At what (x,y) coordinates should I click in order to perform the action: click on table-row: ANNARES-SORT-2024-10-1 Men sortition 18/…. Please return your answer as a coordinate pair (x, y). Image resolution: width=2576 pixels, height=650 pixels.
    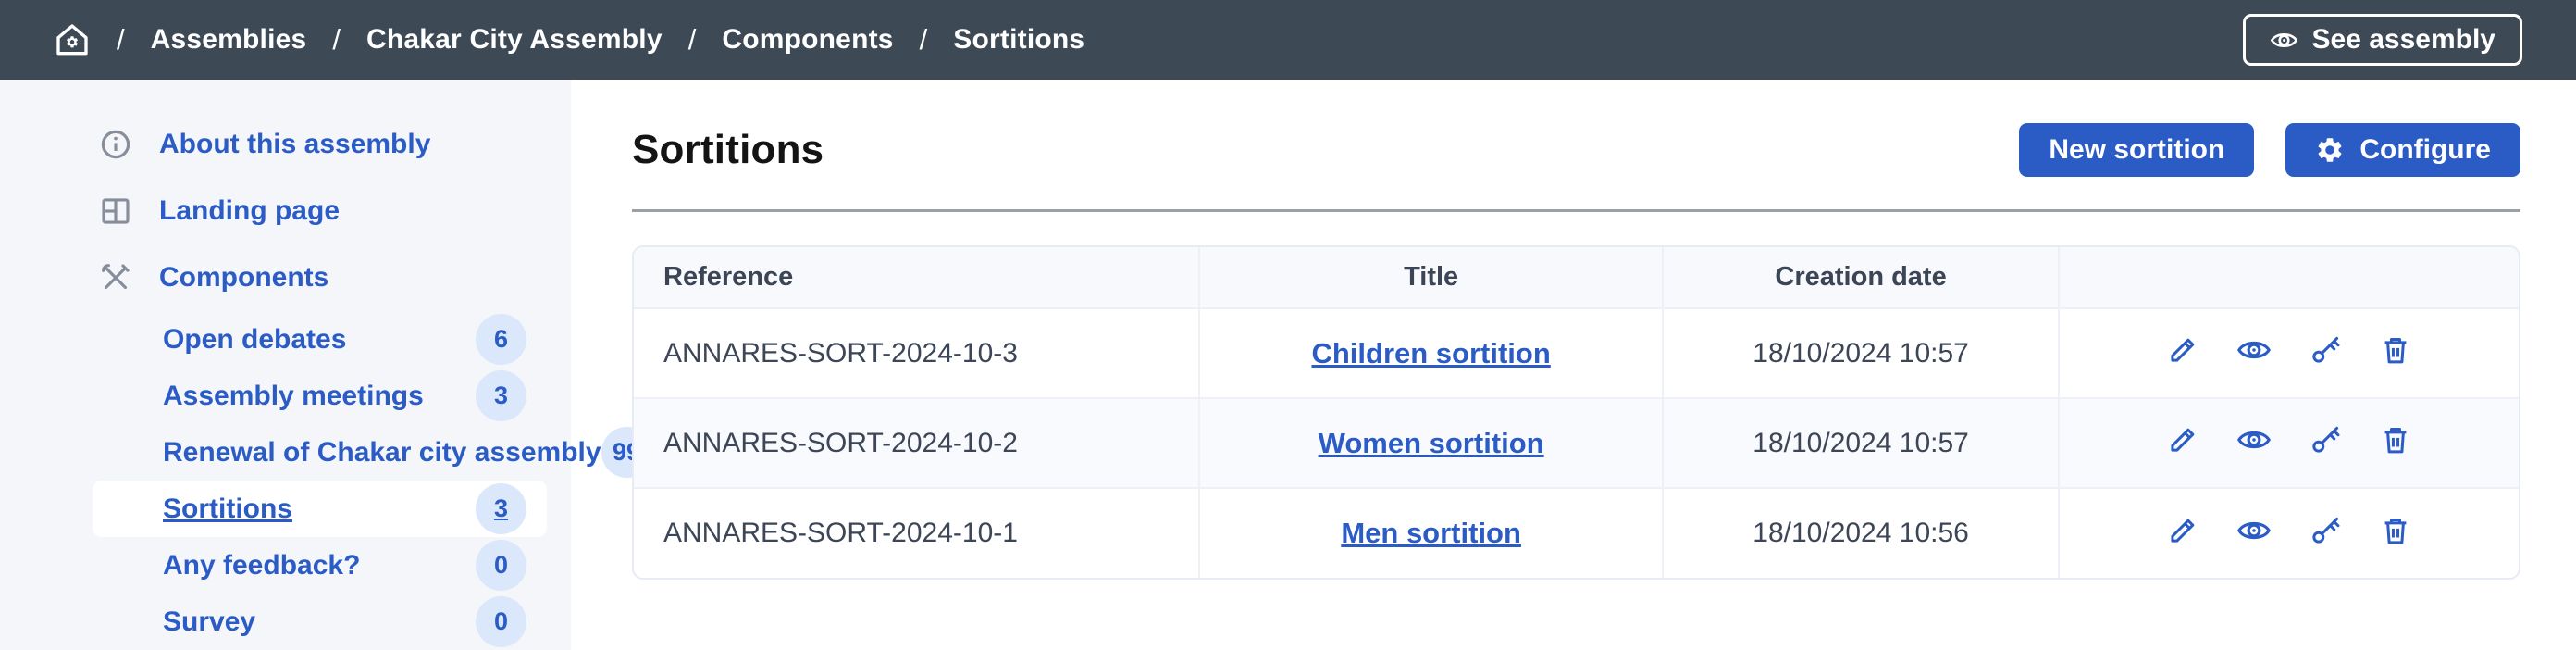
    Looking at the image, I should click on (1576, 532).